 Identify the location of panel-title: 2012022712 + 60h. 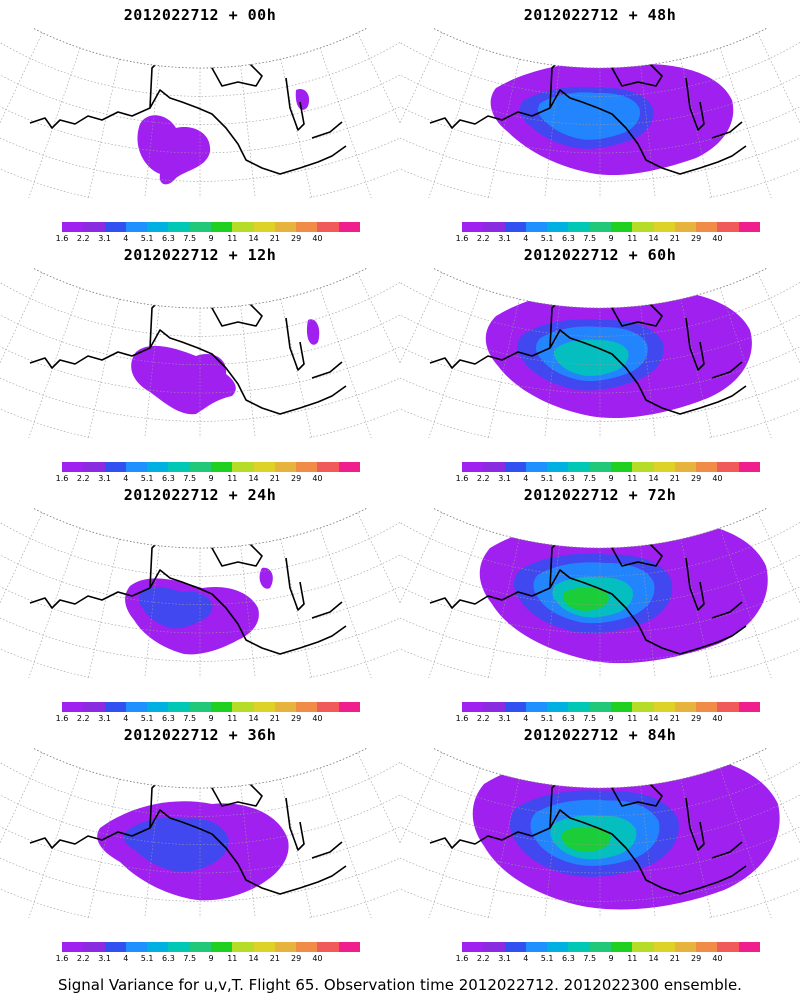
(600, 255).